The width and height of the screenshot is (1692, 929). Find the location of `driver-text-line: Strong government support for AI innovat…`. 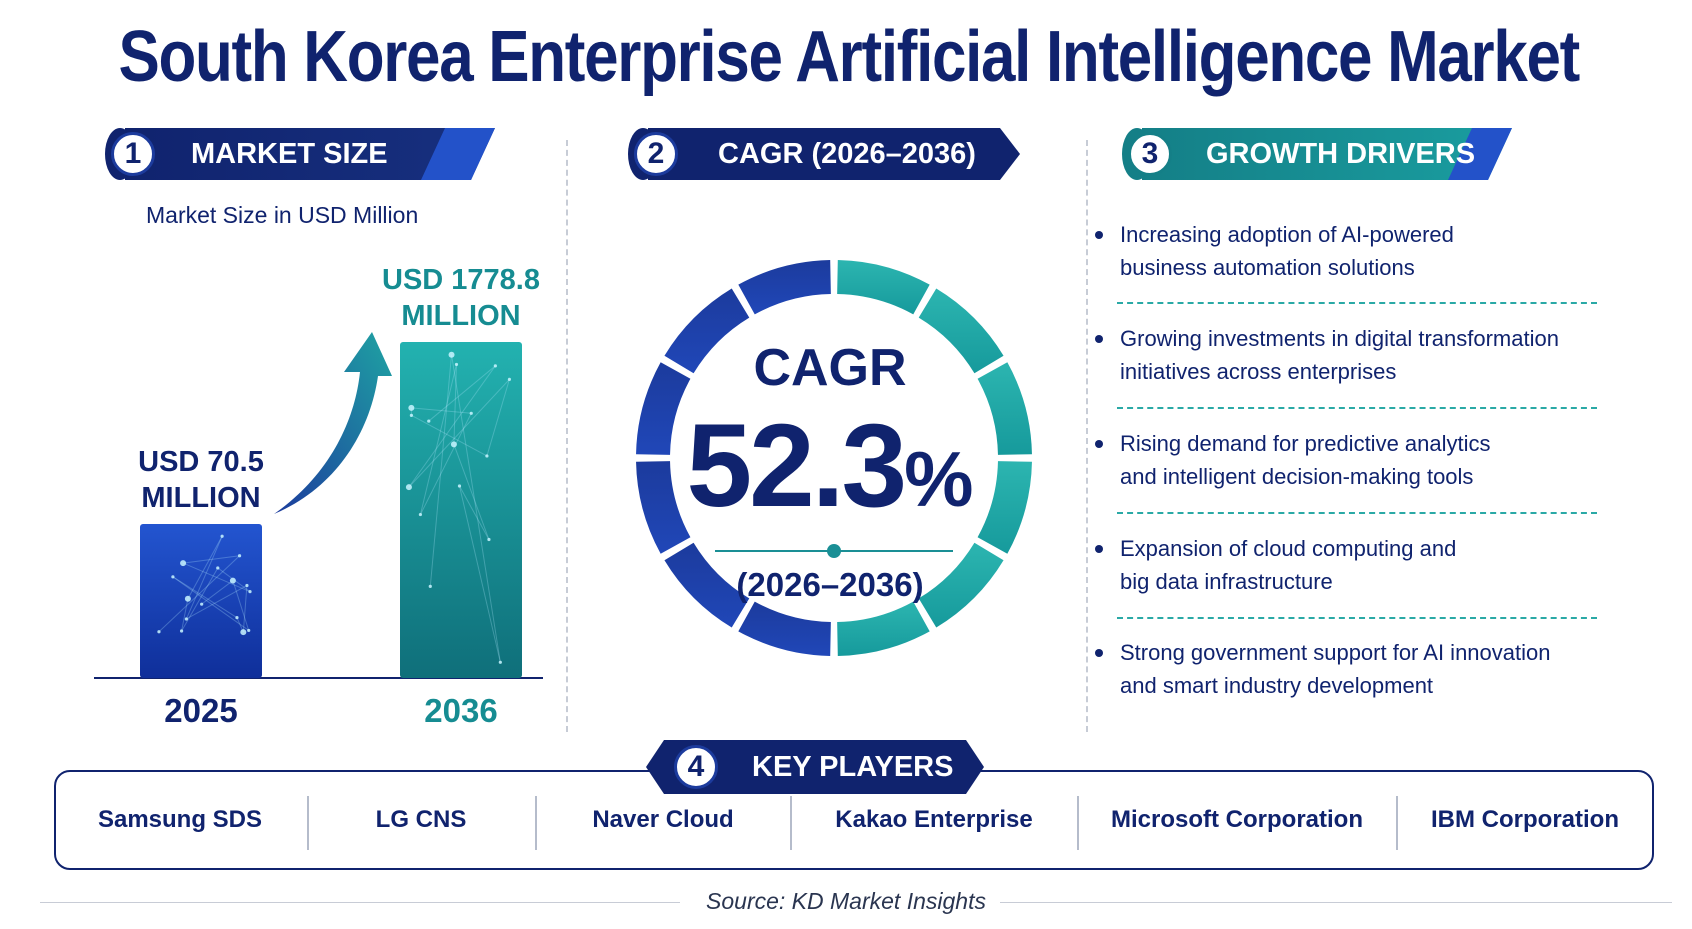

driver-text-line: Strong government support for AI innovat… is located at coordinates (1335, 652).